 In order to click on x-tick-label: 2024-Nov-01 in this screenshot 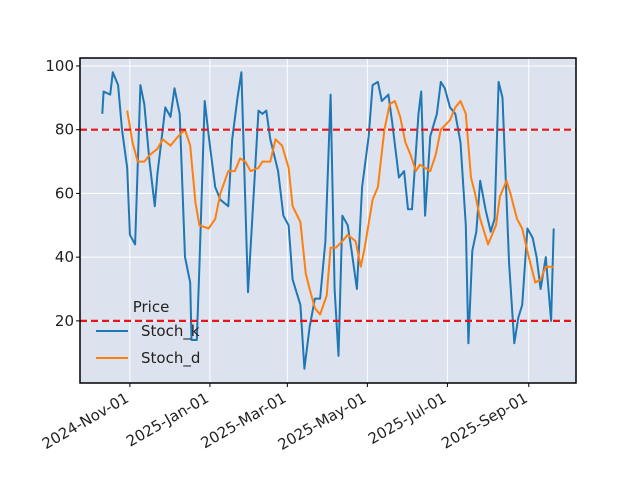, I will do `click(85, 421)`.